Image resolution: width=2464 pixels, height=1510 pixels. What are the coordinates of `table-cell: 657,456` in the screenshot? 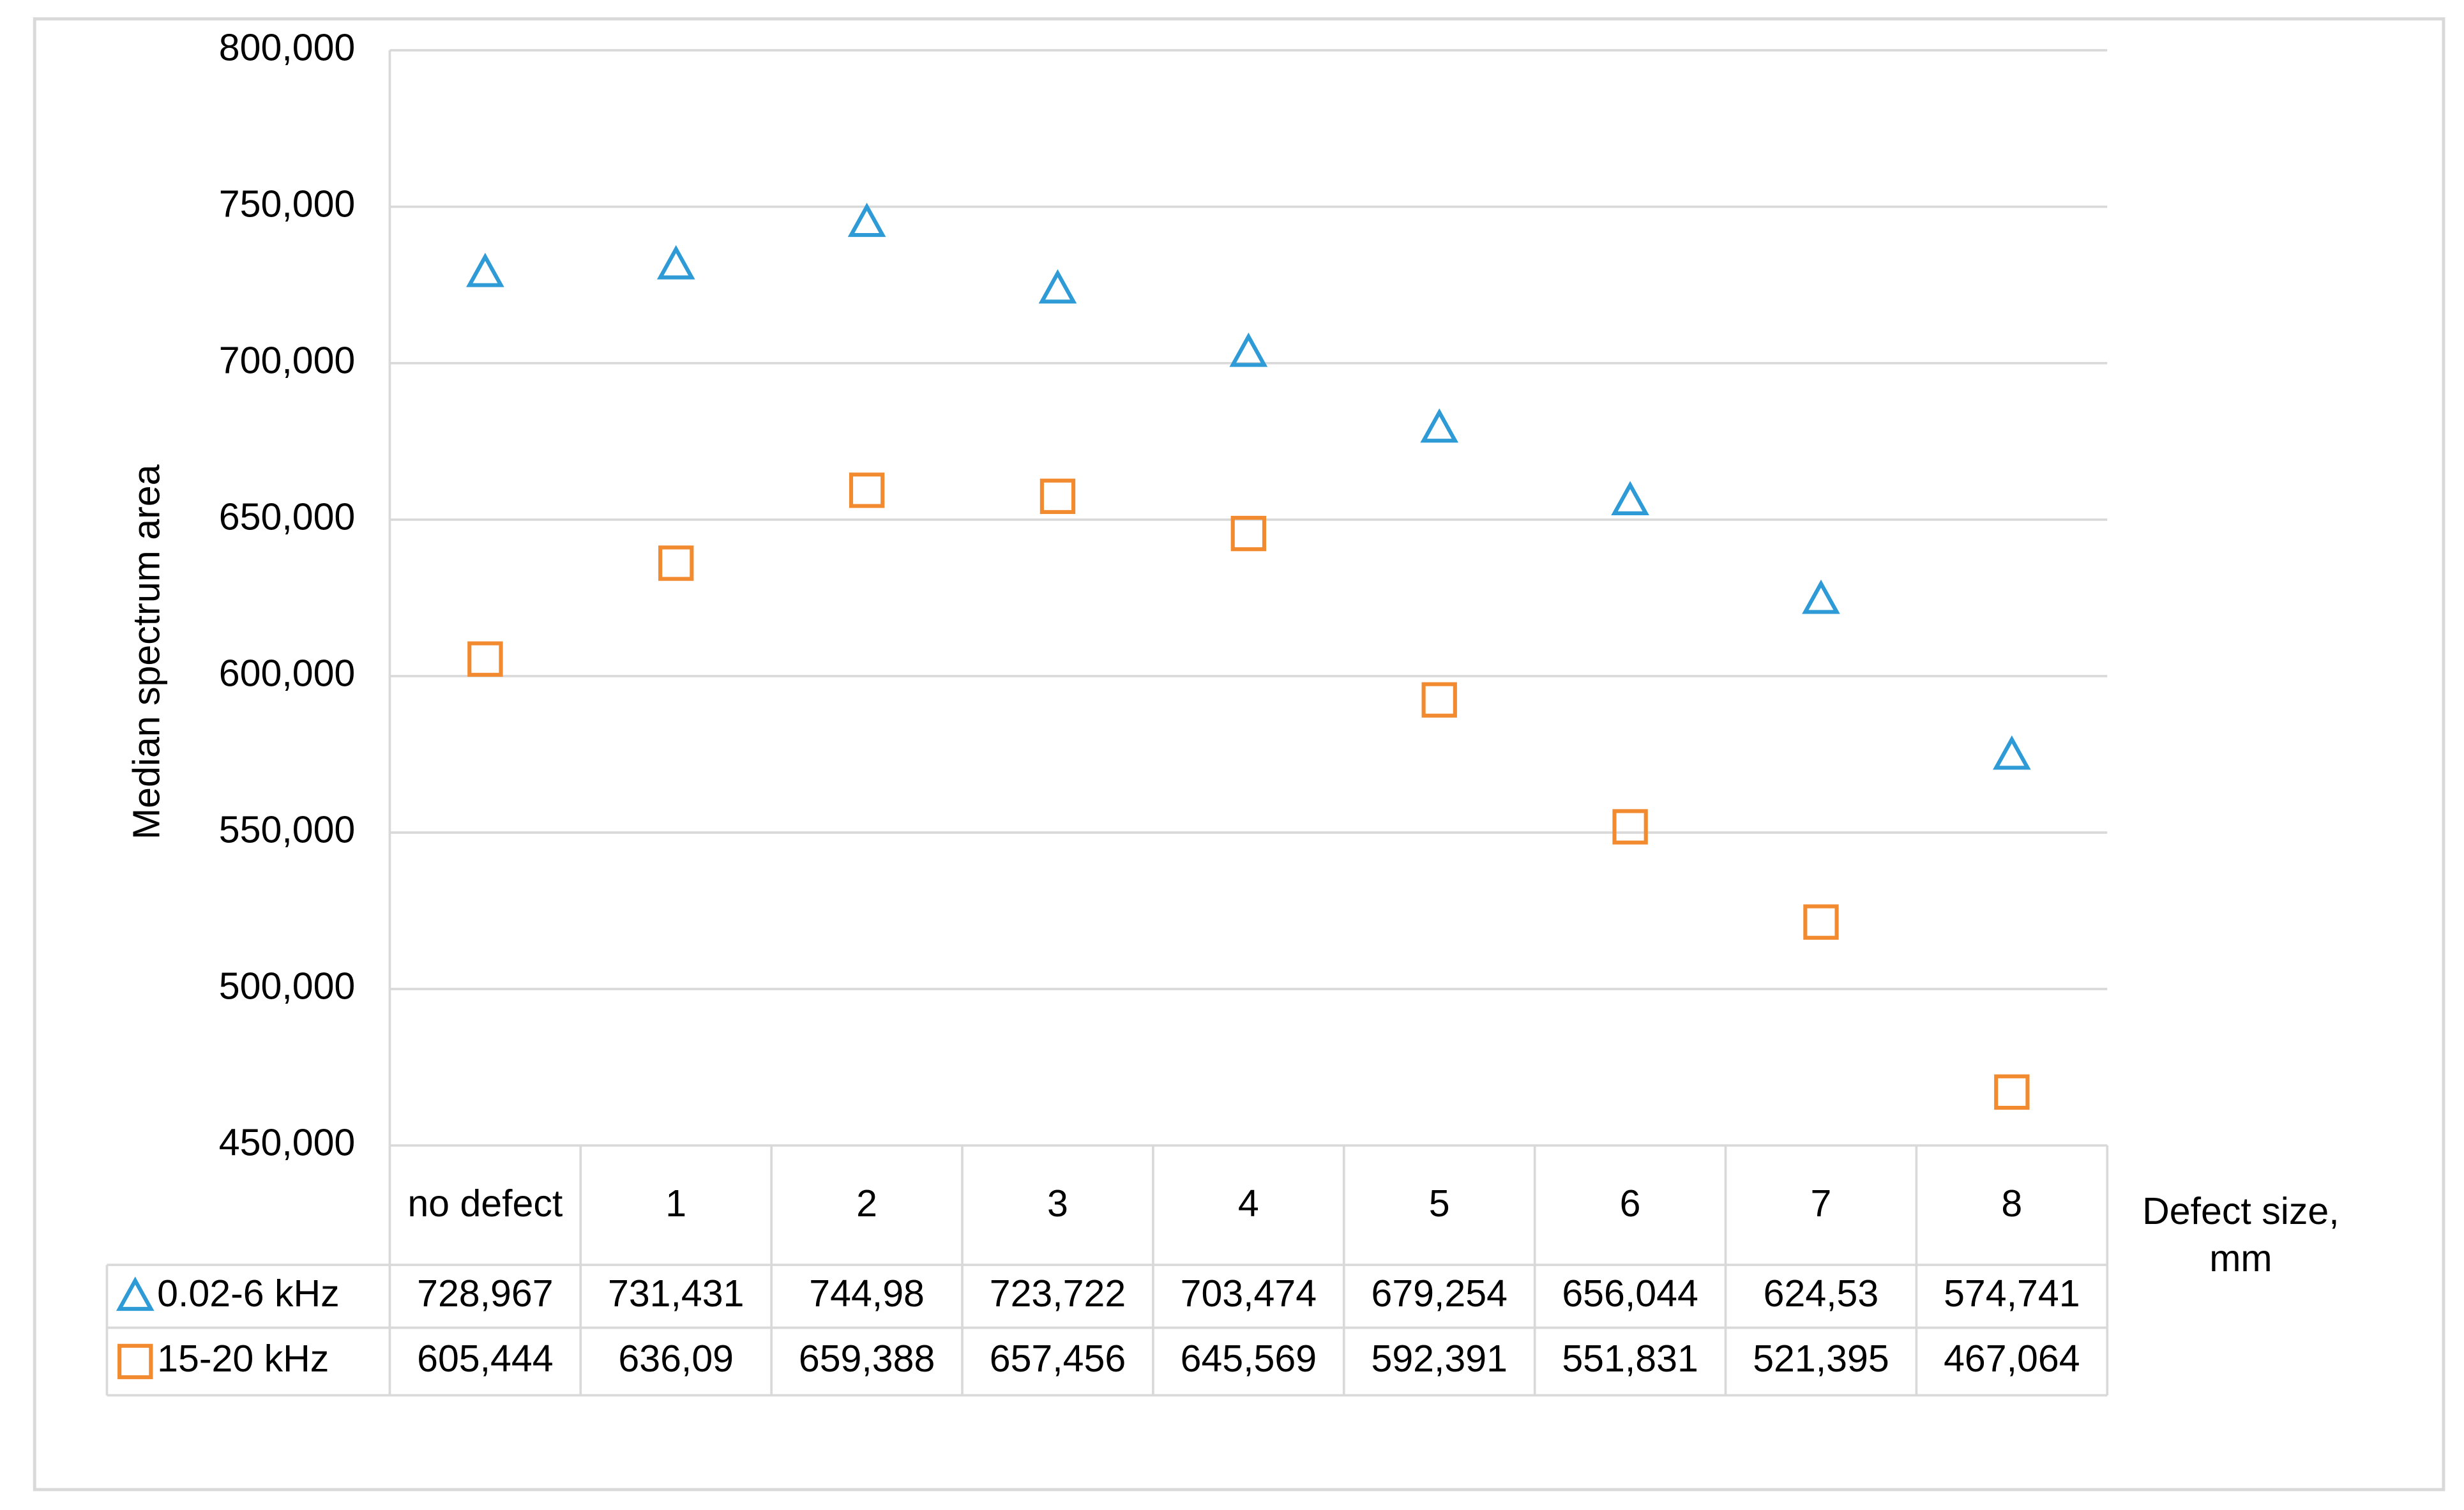 It's located at (1058, 1359).